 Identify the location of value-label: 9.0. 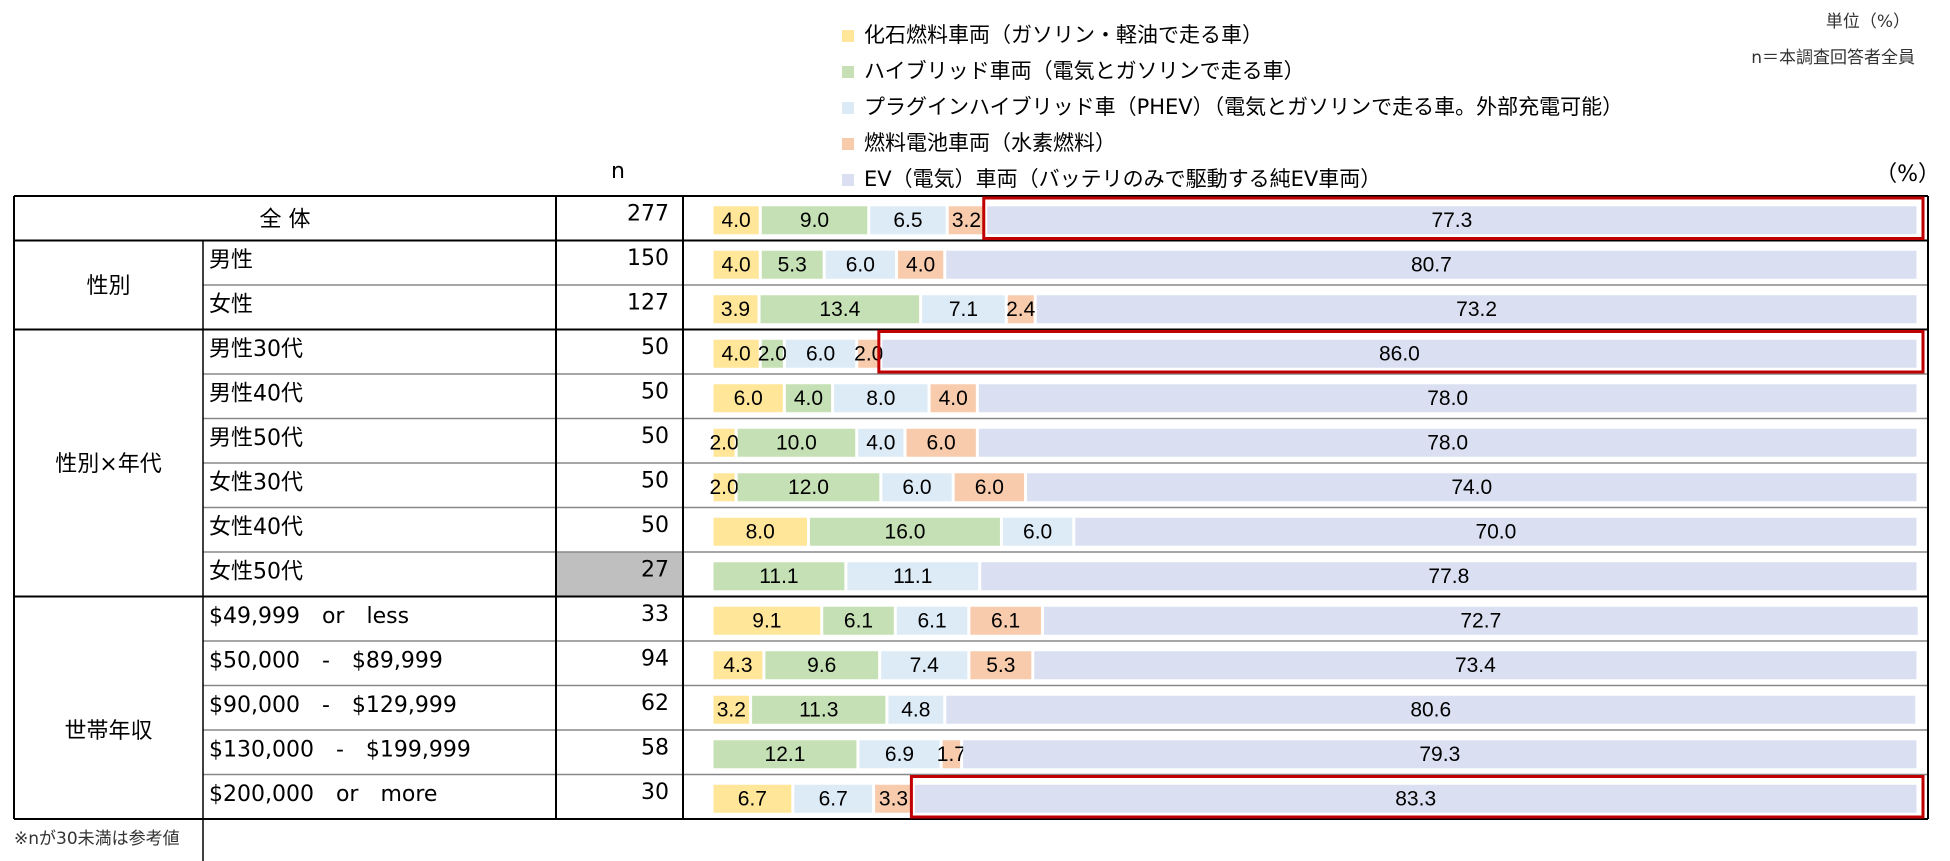
(814, 220).